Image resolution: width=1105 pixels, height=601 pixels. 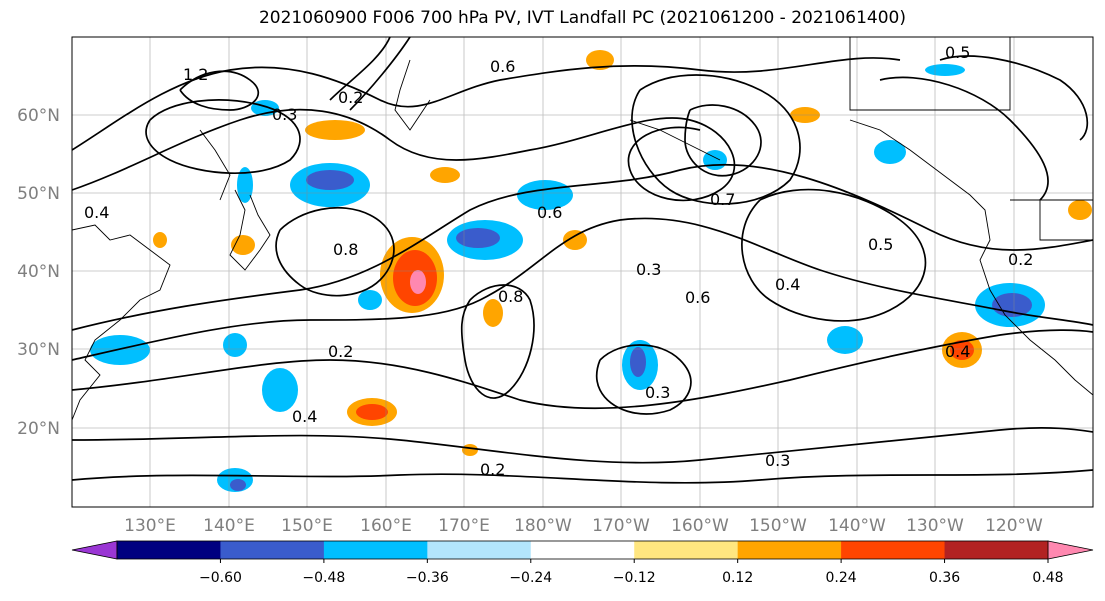 What do you see at coordinates (38, 350) in the screenshot?
I see `lat-label: 30°N` at bounding box center [38, 350].